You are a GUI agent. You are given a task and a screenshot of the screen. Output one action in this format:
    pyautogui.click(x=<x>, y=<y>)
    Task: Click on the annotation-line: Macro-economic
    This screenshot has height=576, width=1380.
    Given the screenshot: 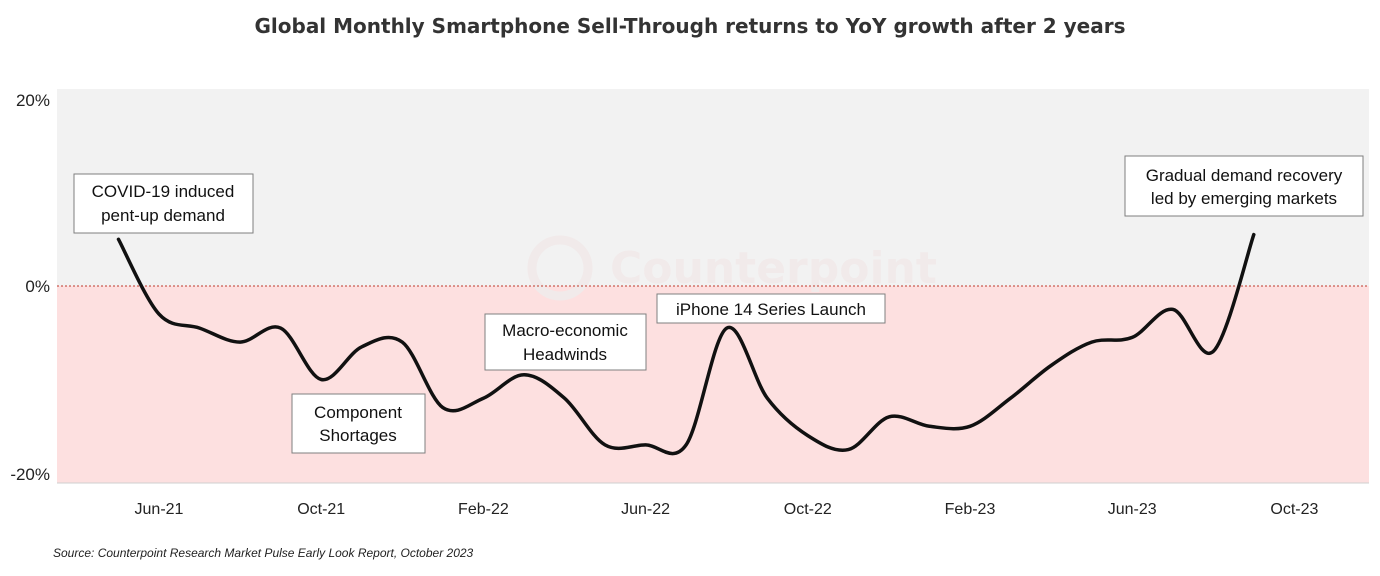 What is the action you would take?
    pyautogui.click(x=565, y=330)
    